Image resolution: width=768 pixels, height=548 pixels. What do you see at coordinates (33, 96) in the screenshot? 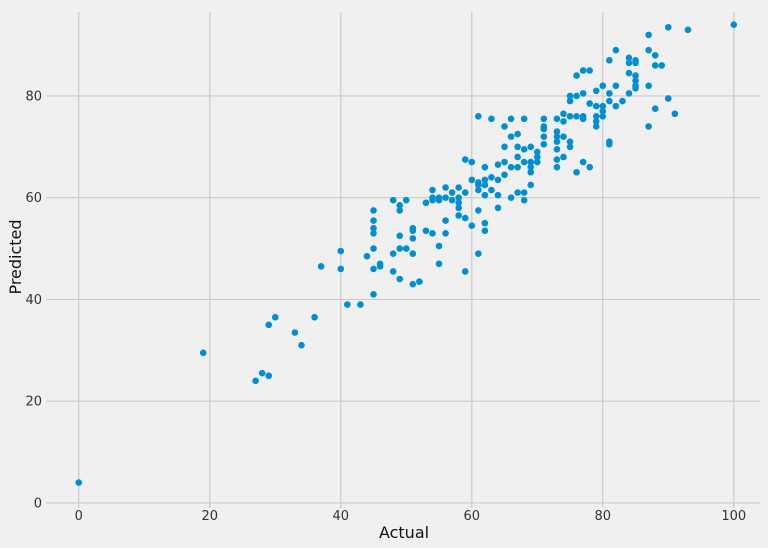
I see `y-tick-label: 80` at bounding box center [33, 96].